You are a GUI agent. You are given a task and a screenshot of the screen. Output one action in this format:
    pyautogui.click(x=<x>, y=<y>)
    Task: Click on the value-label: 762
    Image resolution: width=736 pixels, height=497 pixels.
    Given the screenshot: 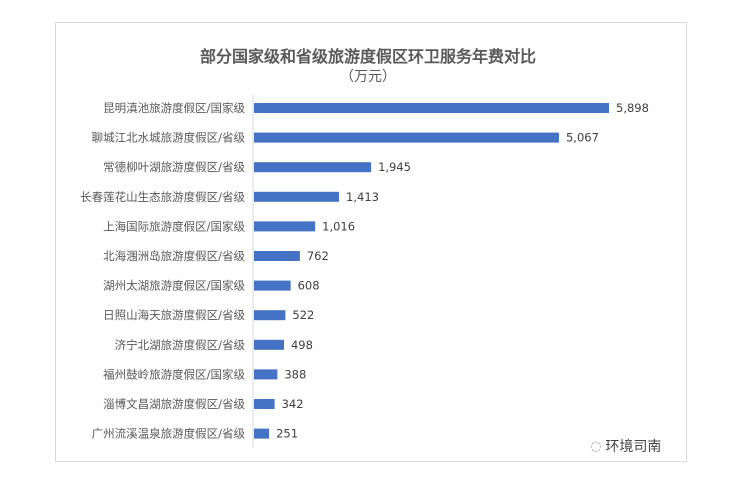 What is the action you would take?
    pyautogui.click(x=318, y=256)
    